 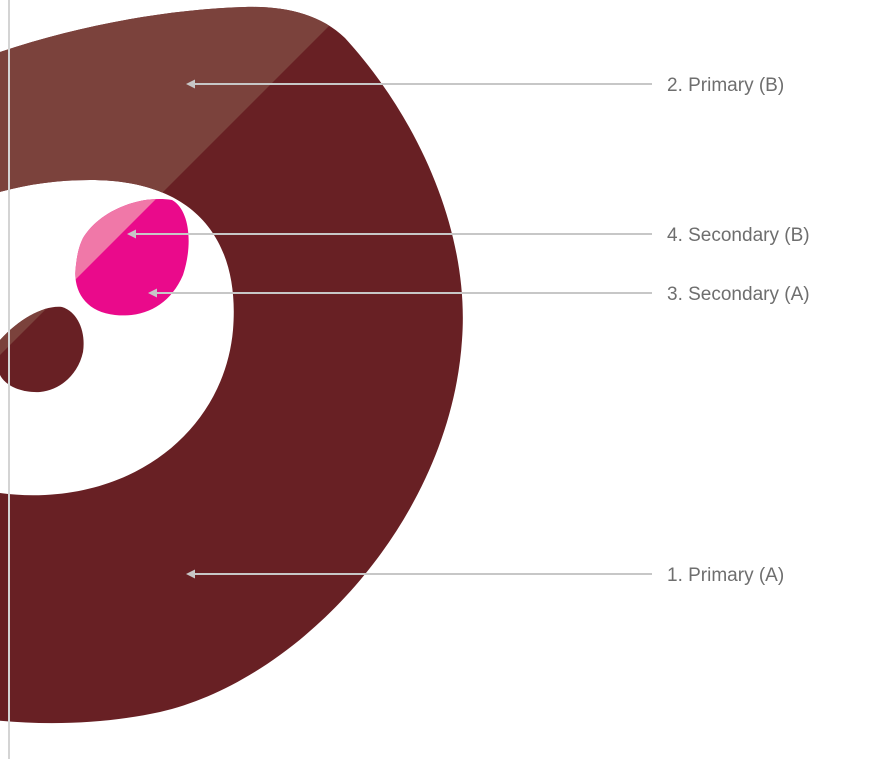 What do you see at coordinates (738, 294) in the screenshot?
I see `label-secondary-a: 3. Secondary (A)` at bounding box center [738, 294].